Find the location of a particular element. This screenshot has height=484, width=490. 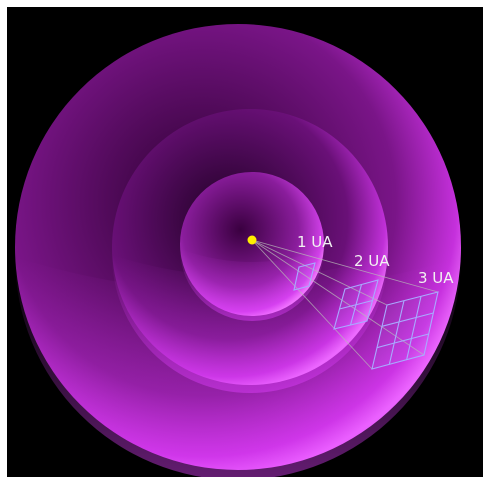

light-rays is located at coordinates (345, 304).